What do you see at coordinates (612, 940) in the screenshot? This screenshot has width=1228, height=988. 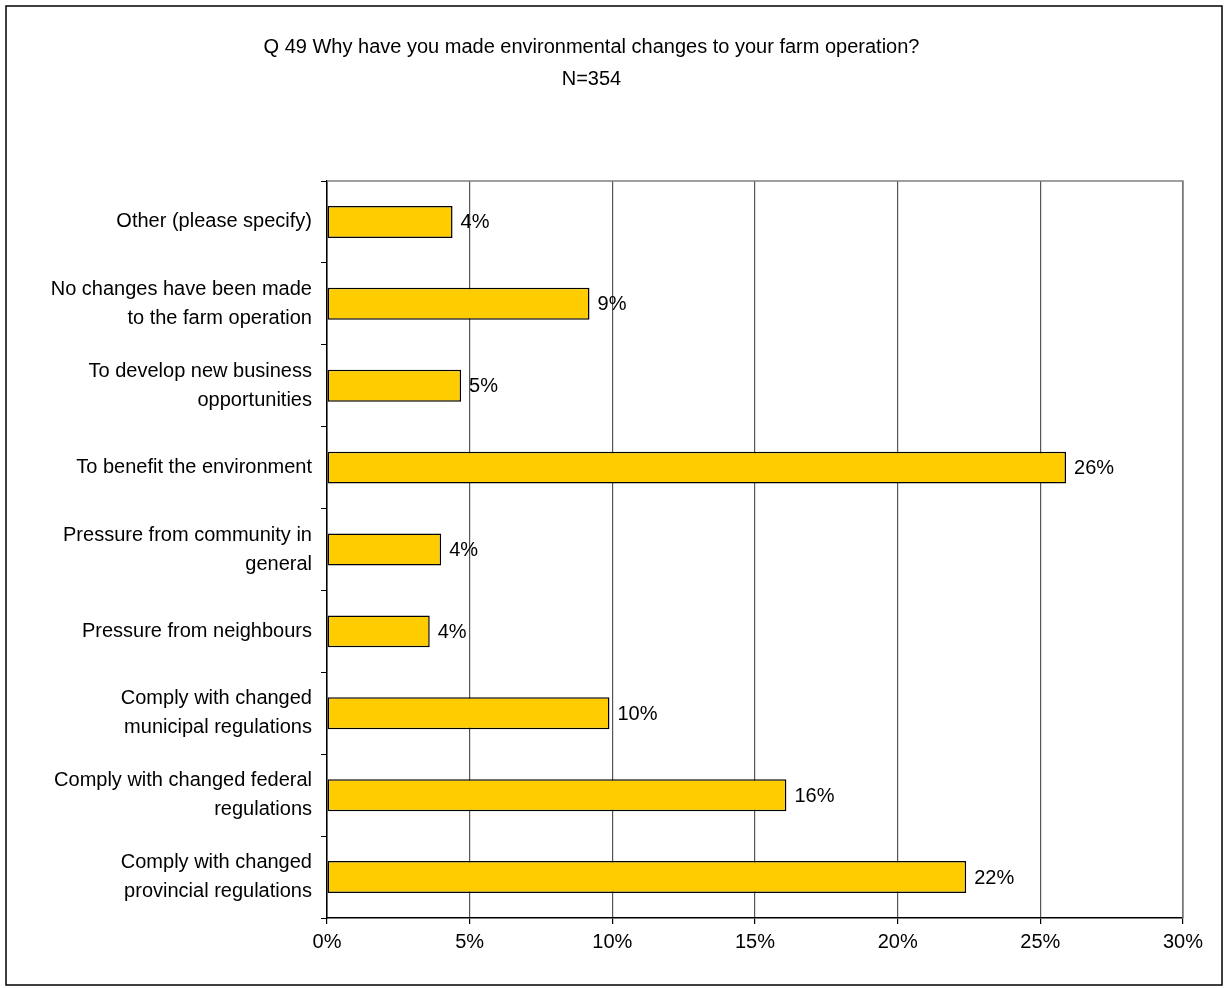 I see `x-tick-label: 10%` at bounding box center [612, 940].